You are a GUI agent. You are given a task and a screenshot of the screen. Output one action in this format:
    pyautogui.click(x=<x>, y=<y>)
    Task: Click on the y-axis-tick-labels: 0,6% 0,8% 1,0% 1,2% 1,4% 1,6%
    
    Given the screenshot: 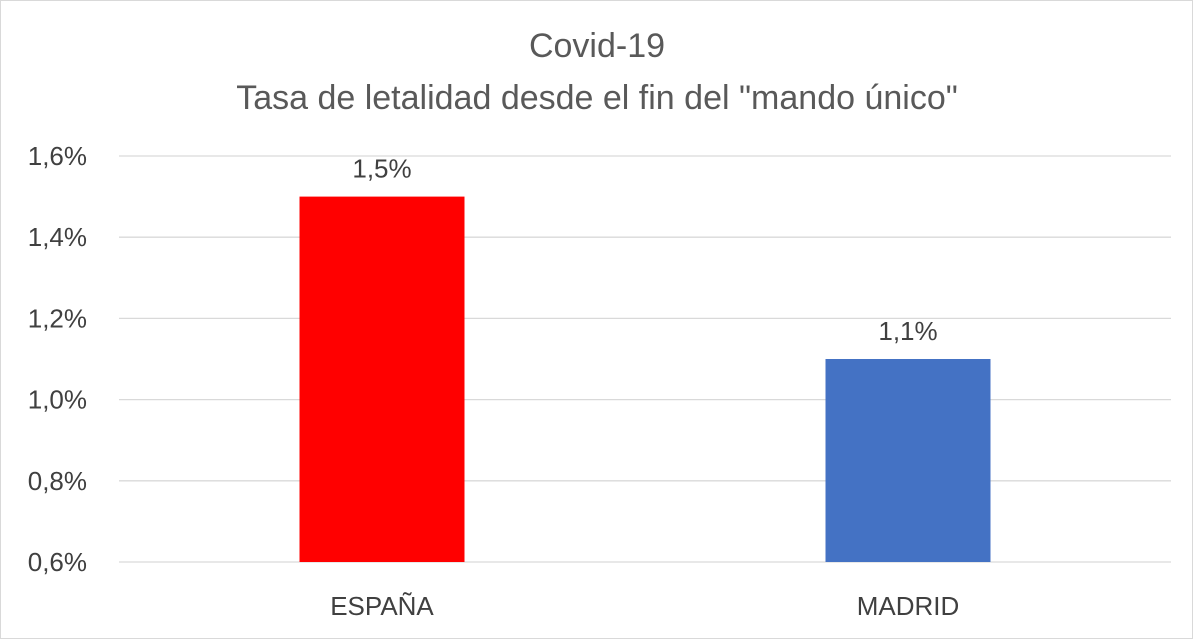 What is the action you would take?
    pyautogui.click(x=57, y=359)
    